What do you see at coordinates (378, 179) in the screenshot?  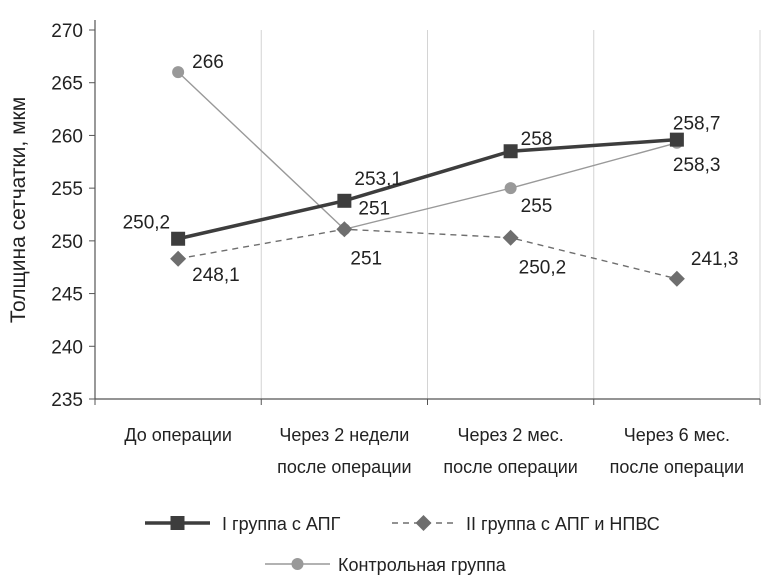 I see `data-label: 253,1` at bounding box center [378, 179].